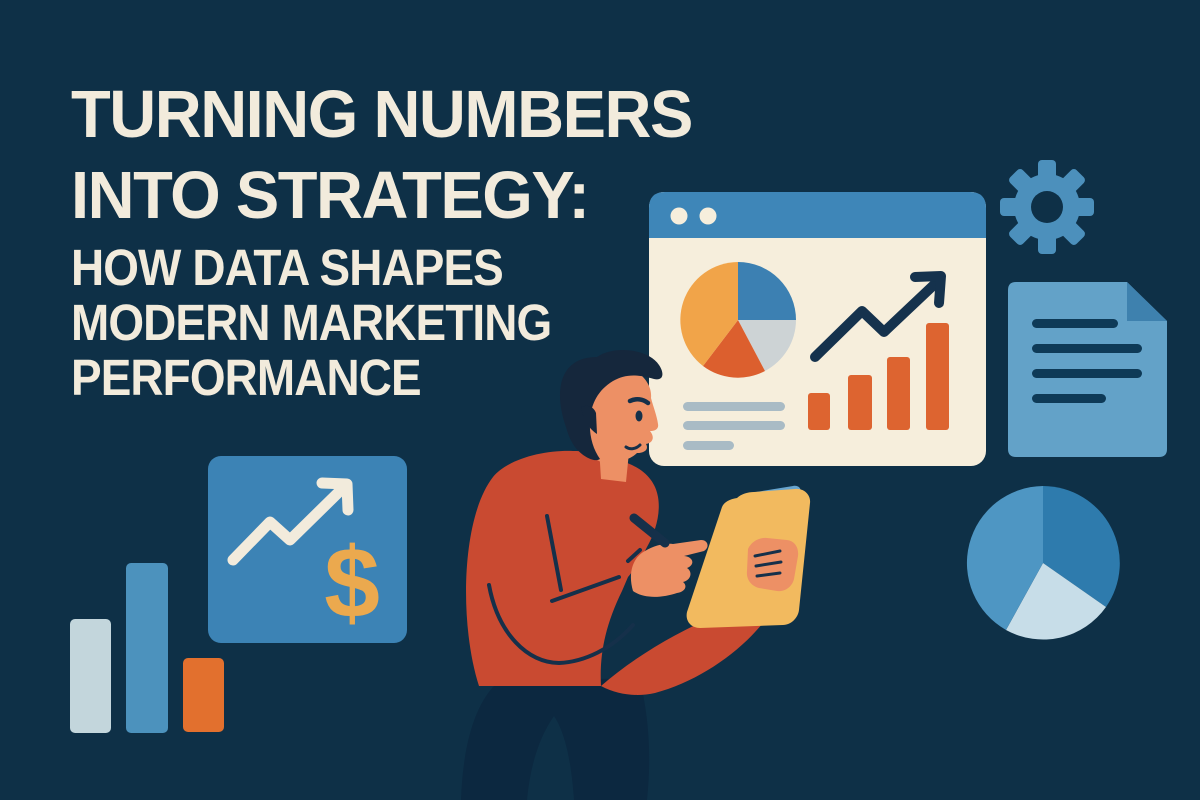  I want to click on window-text-lines, so click(734, 426).